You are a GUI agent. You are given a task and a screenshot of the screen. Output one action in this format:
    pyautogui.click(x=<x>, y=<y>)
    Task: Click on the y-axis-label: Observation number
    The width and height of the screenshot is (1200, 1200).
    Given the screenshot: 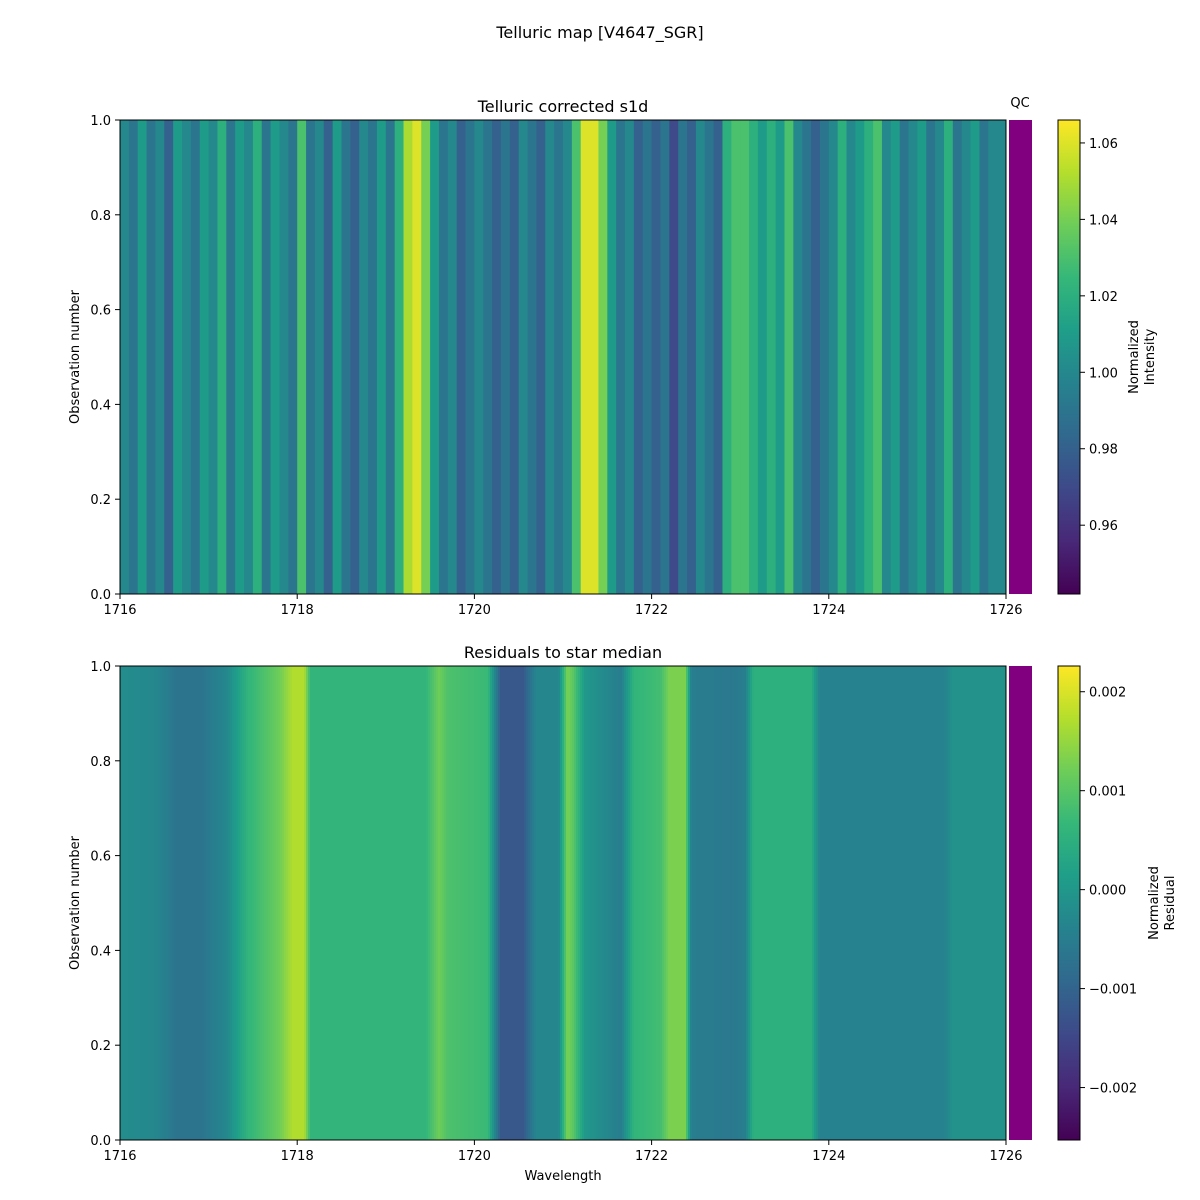 What is the action you would take?
    pyautogui.click(x=75, y=902)
    